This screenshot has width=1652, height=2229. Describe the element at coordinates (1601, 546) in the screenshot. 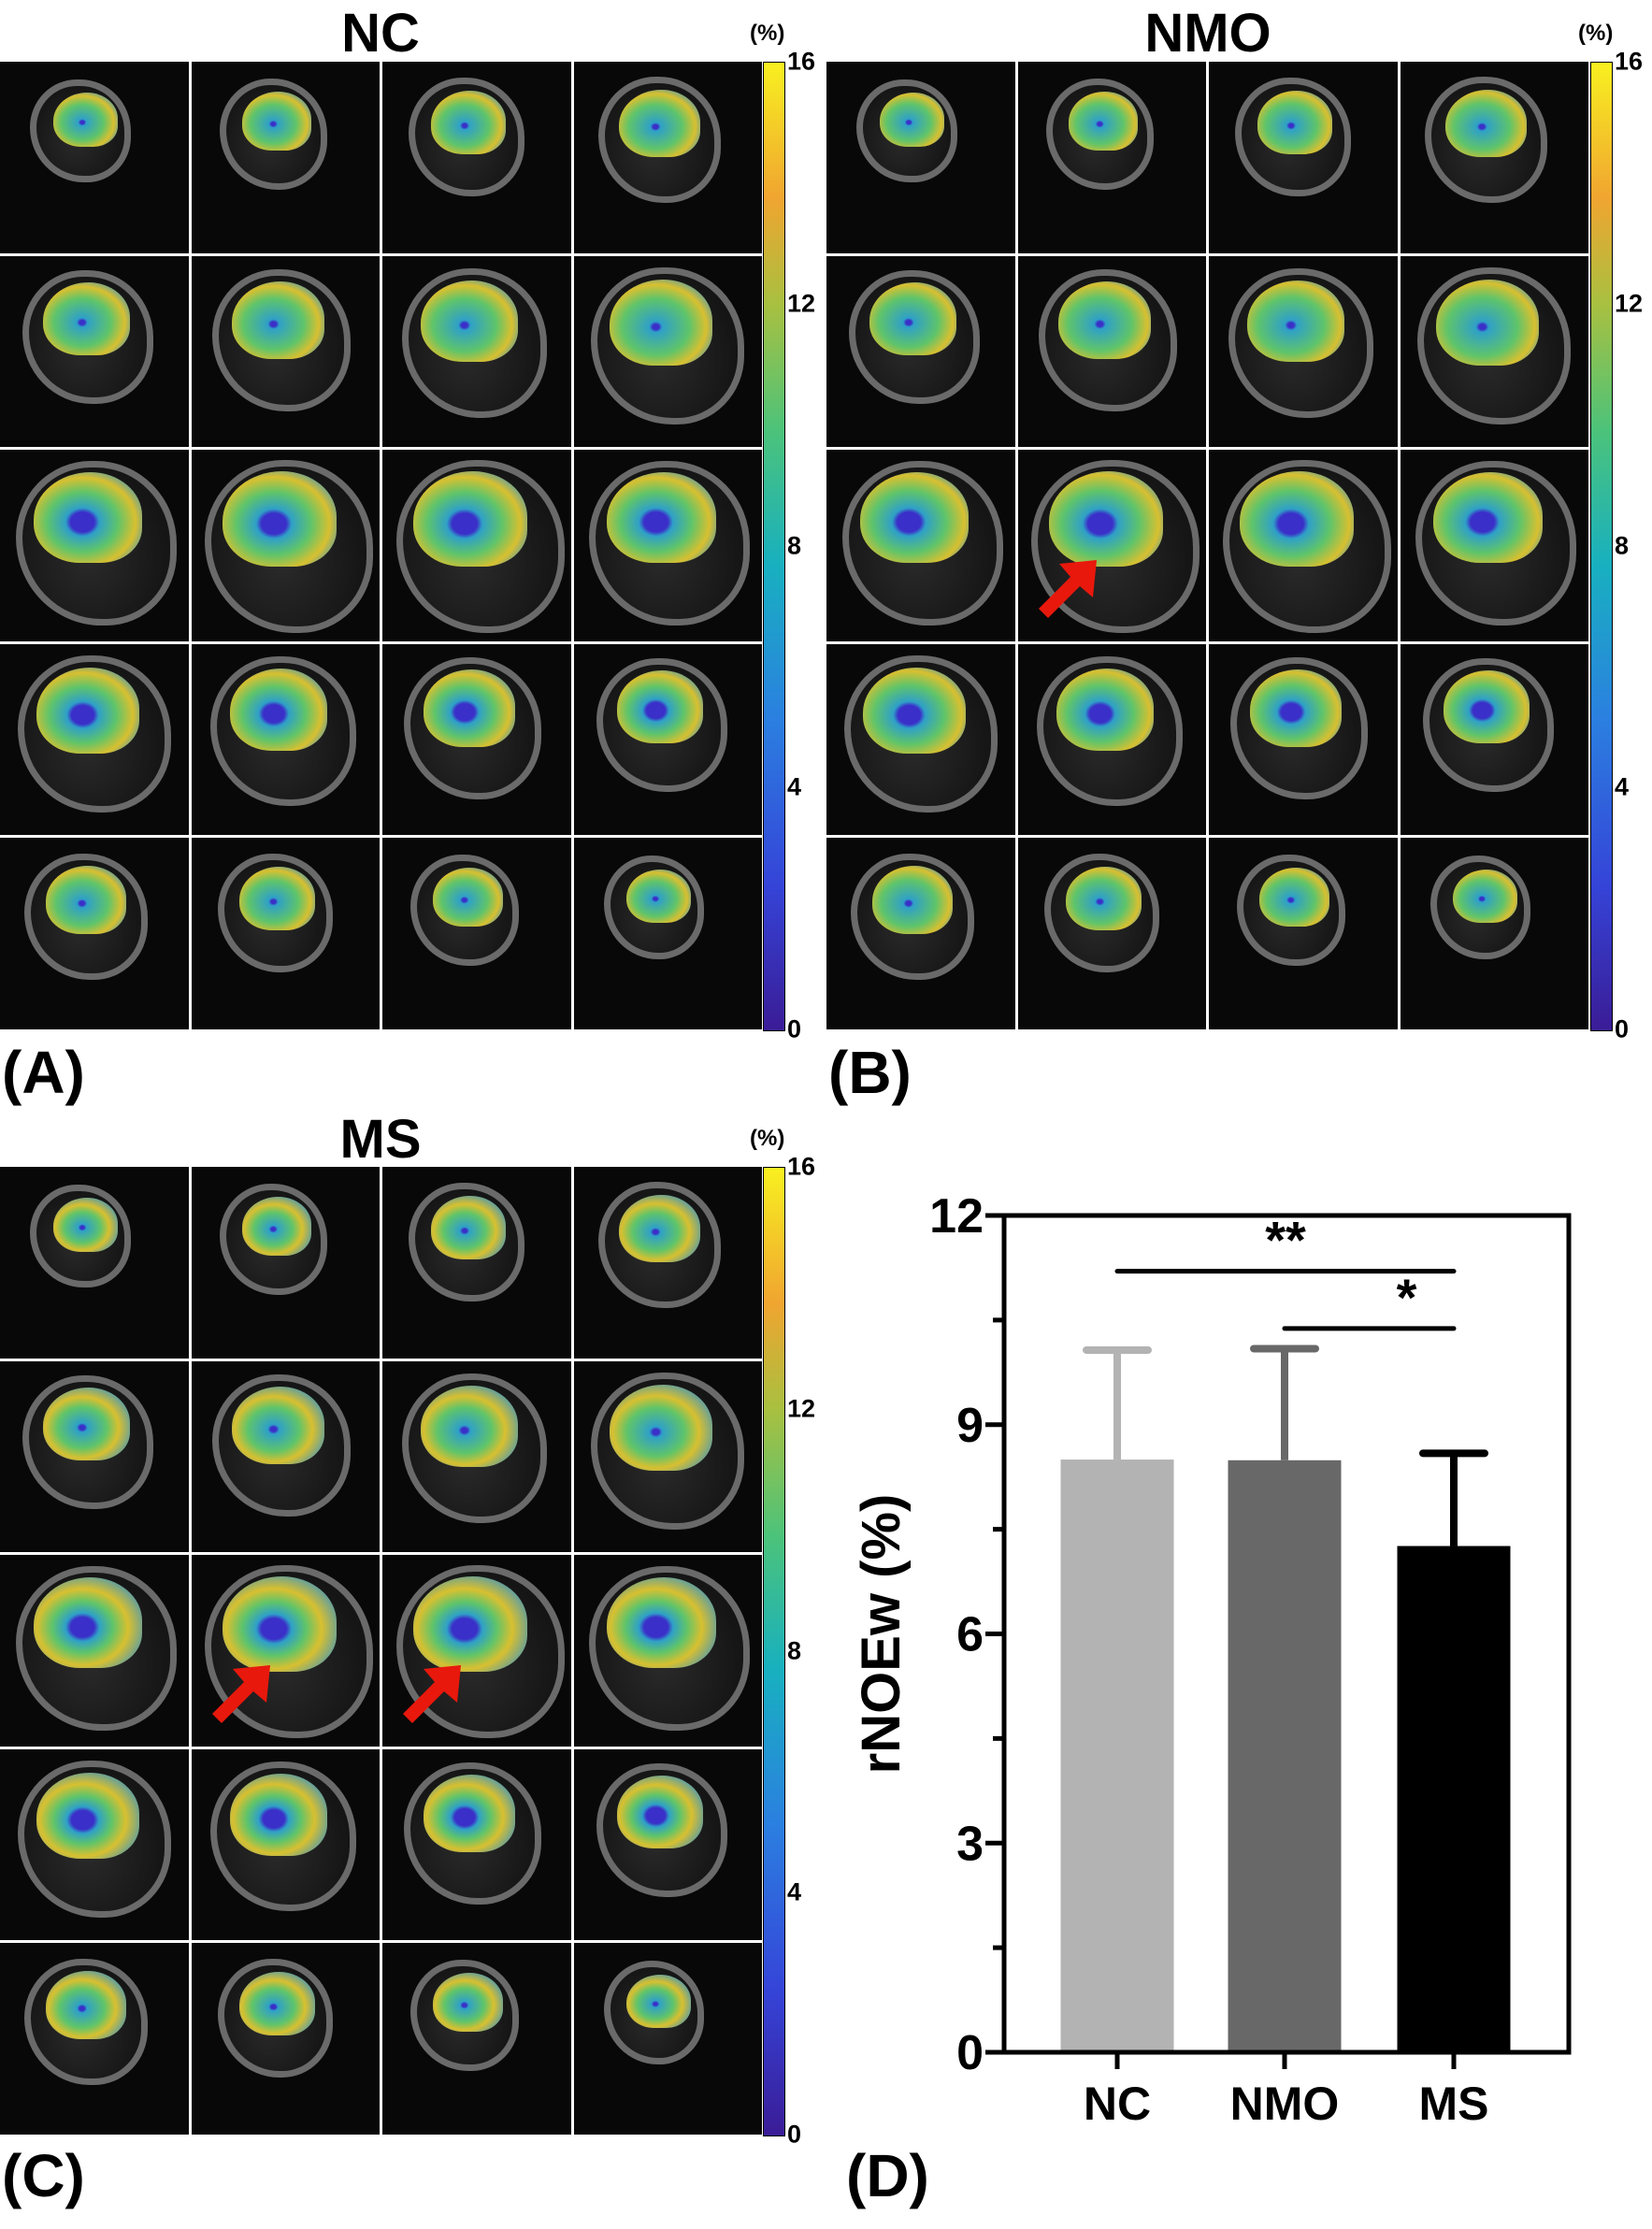

I see `colorbar-b` at that location.